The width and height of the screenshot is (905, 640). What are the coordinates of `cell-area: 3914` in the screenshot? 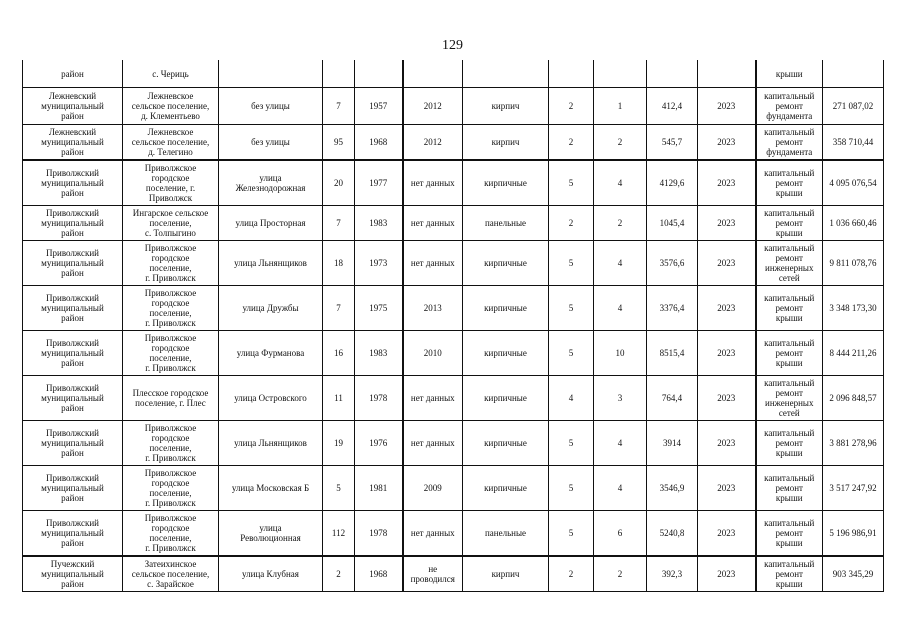 It's located at (672, 443).